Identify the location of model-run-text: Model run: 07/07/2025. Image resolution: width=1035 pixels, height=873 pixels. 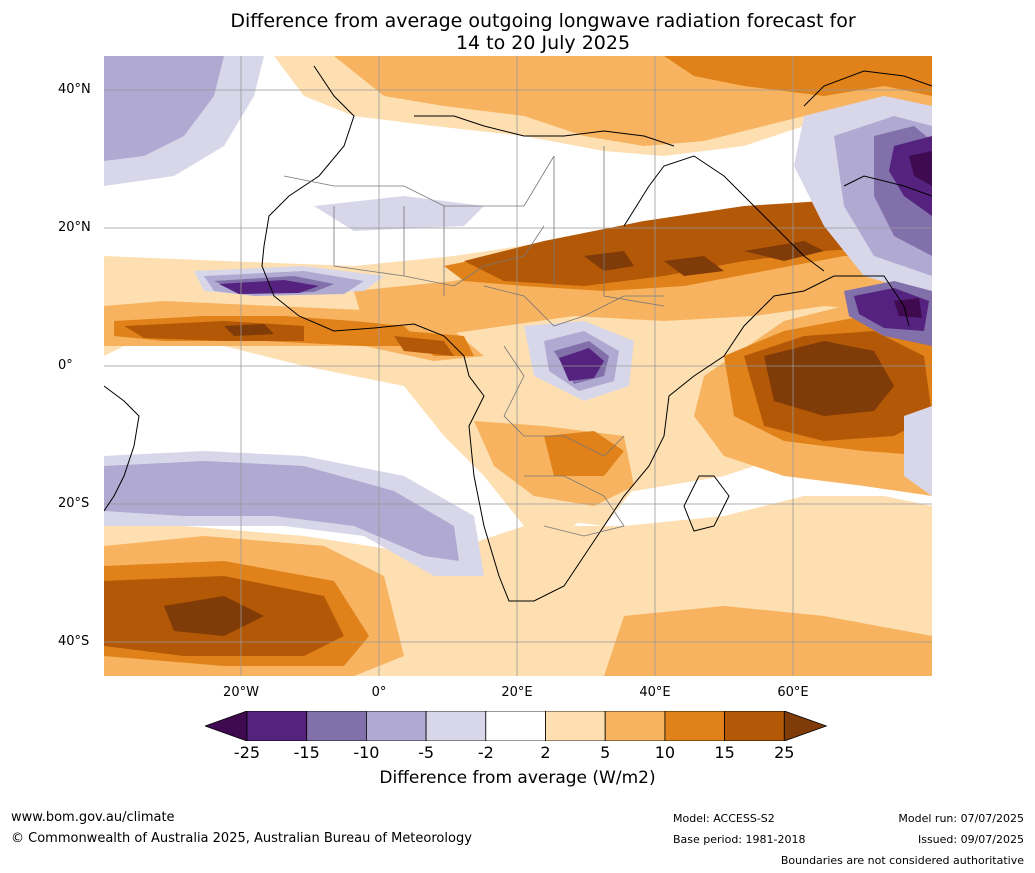
(961, 818).